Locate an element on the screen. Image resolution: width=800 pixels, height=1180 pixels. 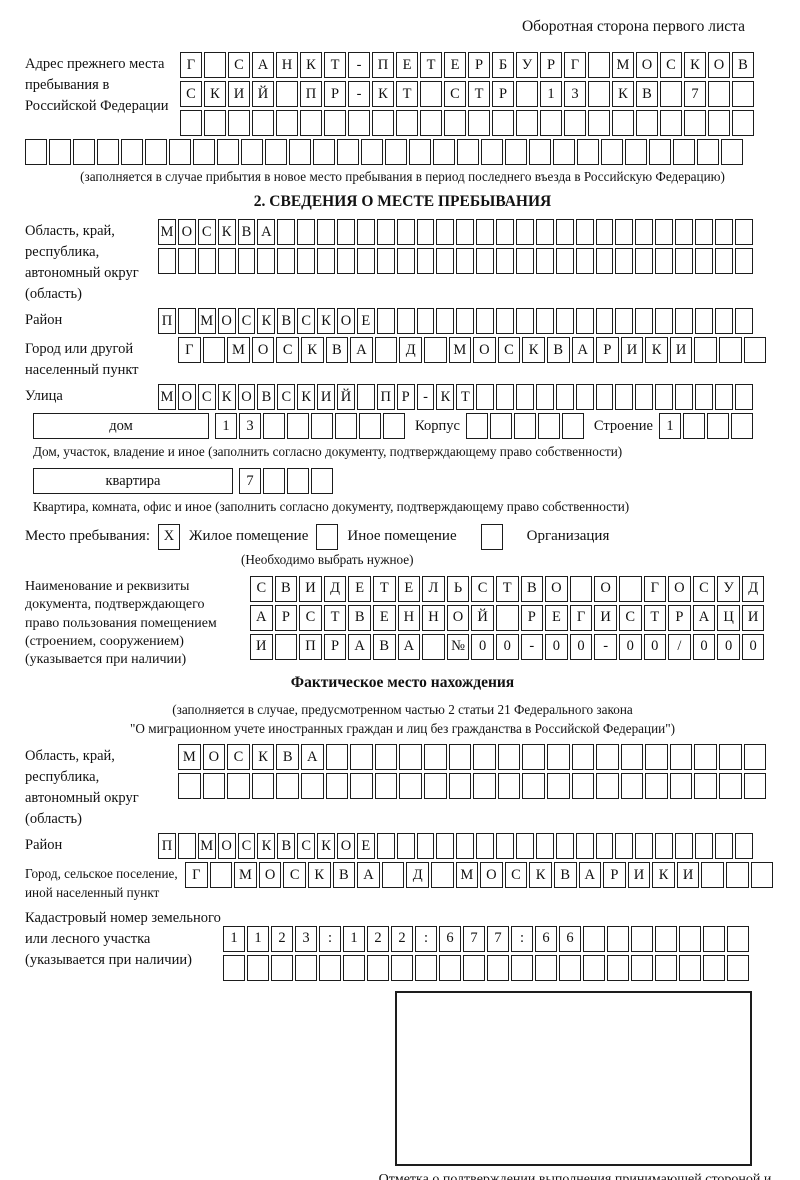
checkbox-residential: X is located at coordinates (169, 536).